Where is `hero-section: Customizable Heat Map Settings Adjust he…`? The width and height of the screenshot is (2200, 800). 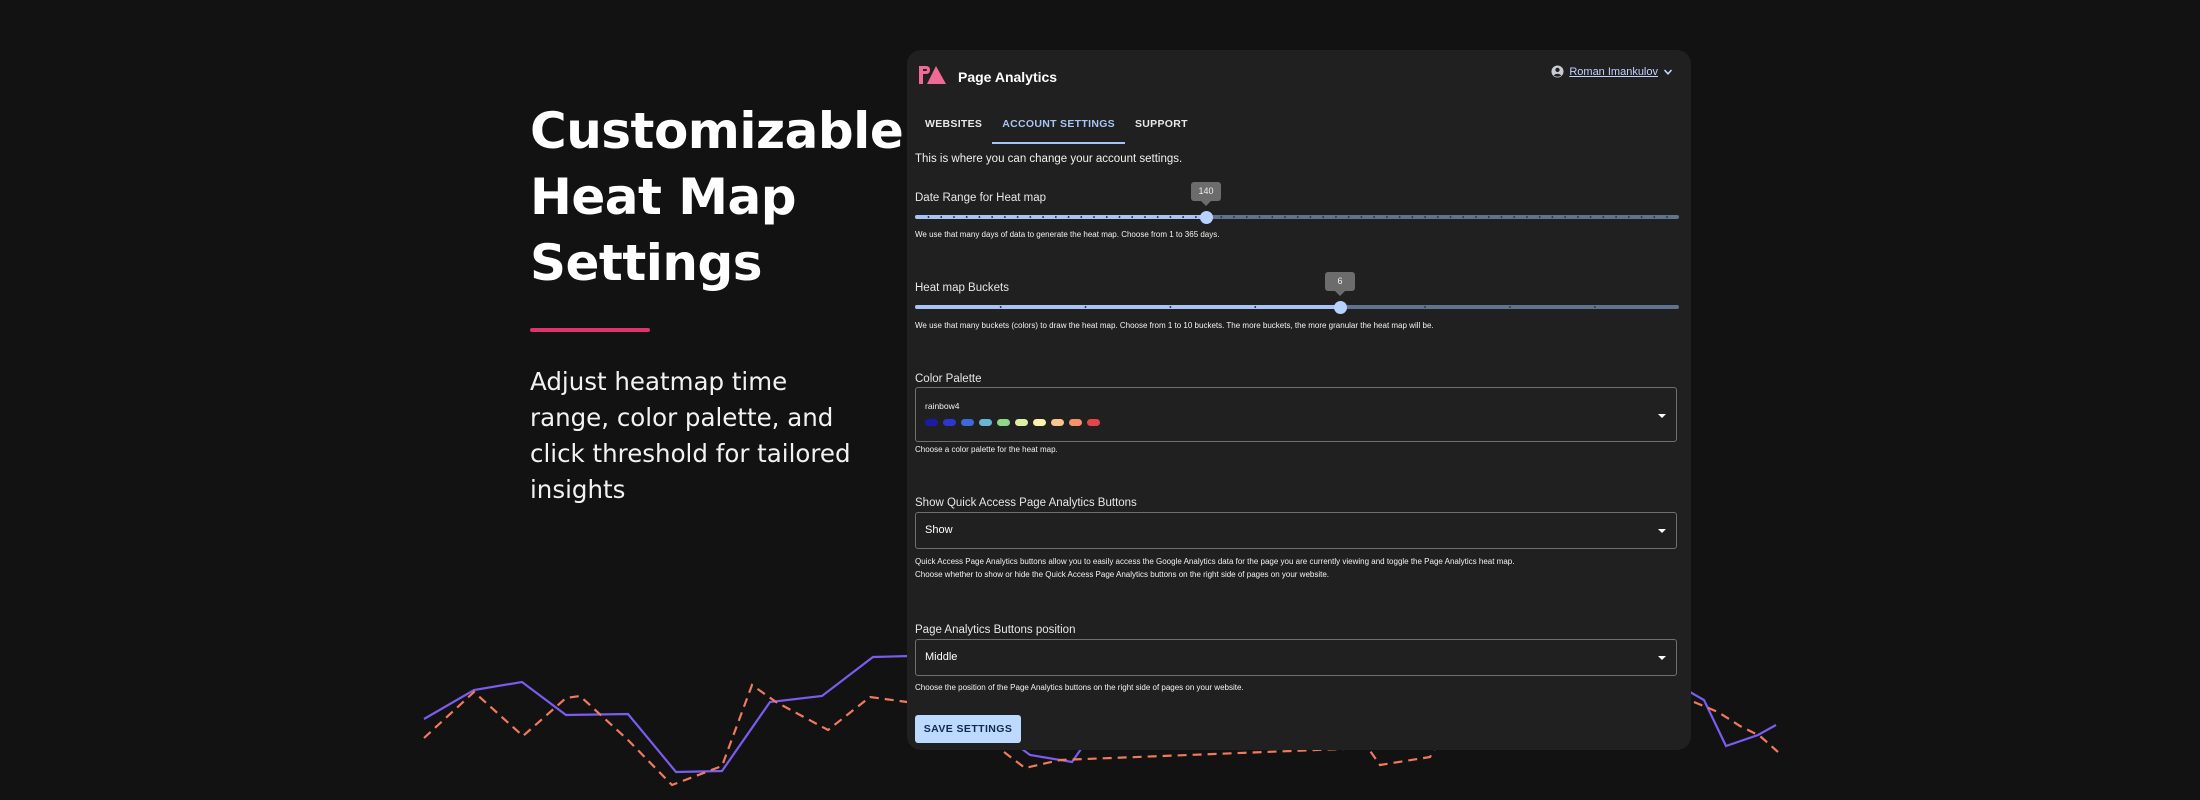 hero-section: Customizable Heat Map Settings Adjust he… is located at coordinates (717, 303).